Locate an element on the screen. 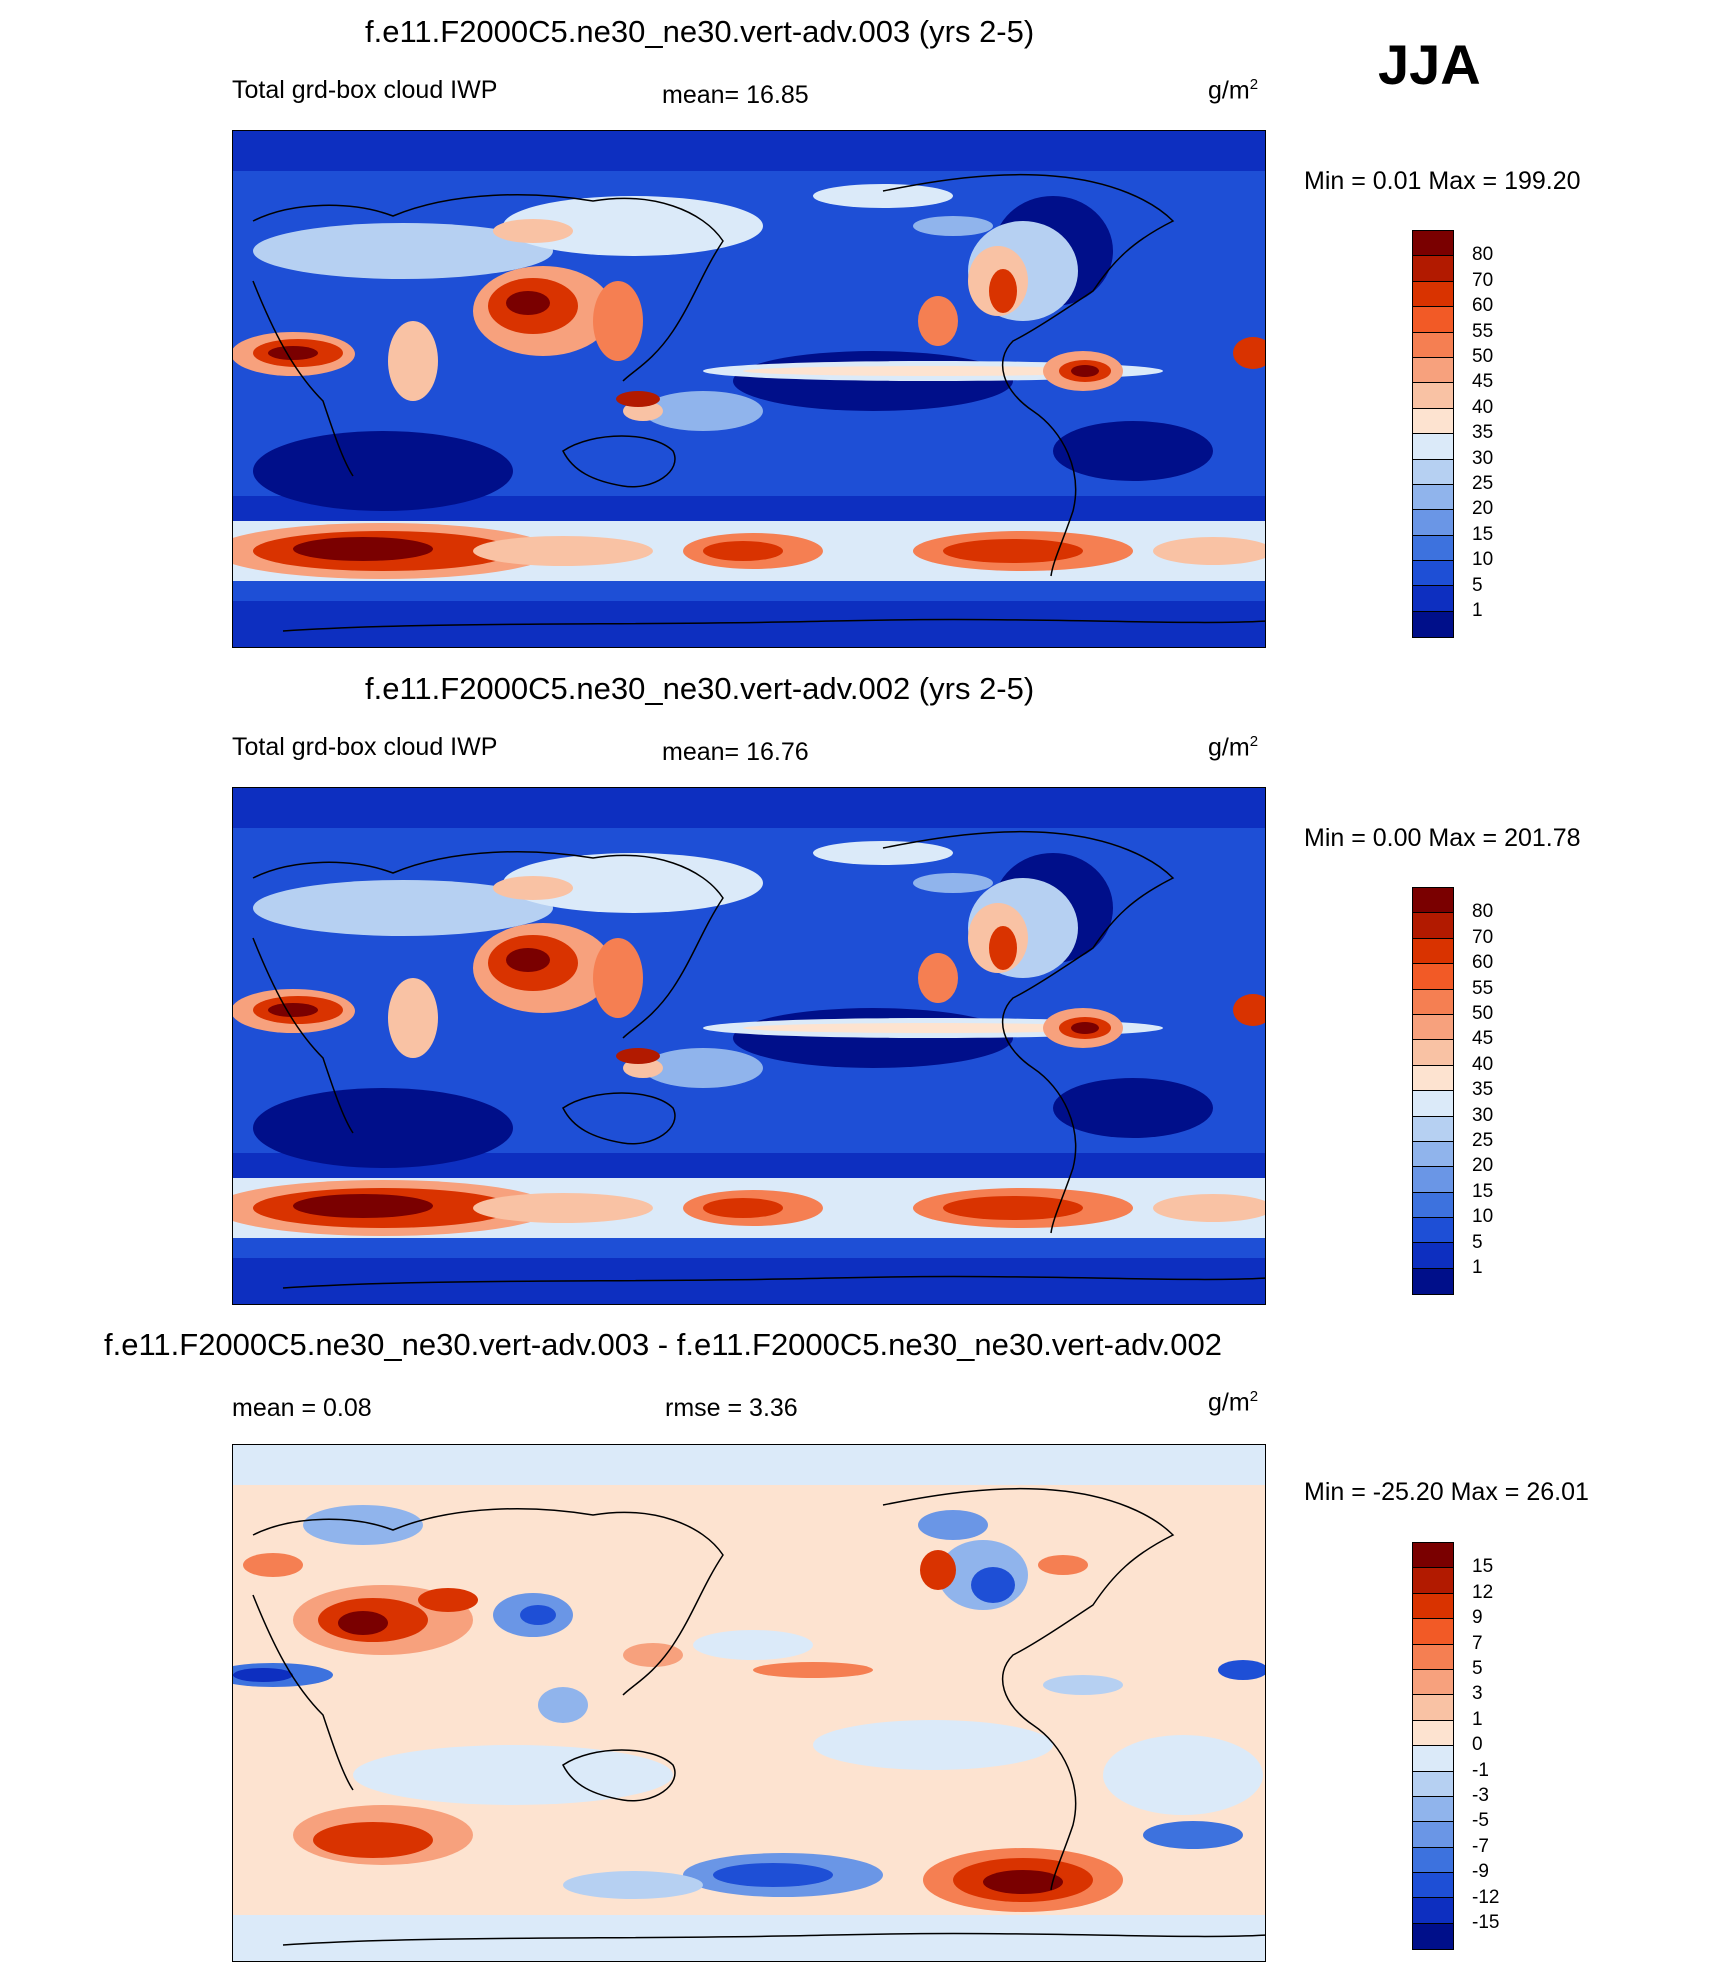 Image resolution: width=1710 pixels, height=1969 pixels. colorbar-tick-label: -15 is located at coordinates (1486, 1922).